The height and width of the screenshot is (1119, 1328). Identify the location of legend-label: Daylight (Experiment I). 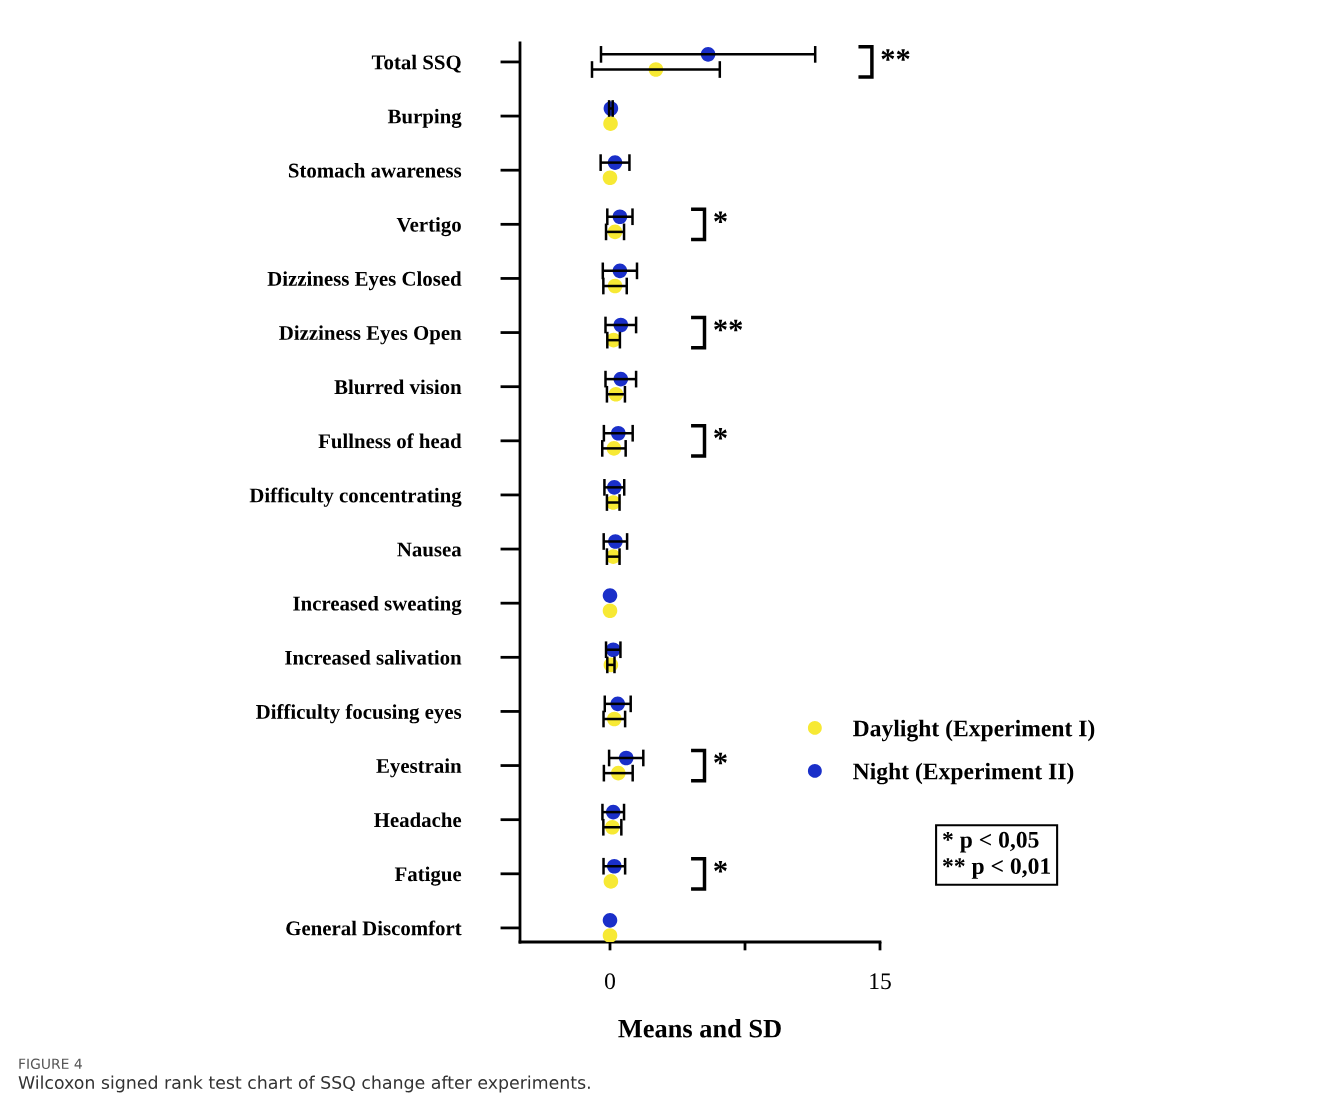
(974, 730).